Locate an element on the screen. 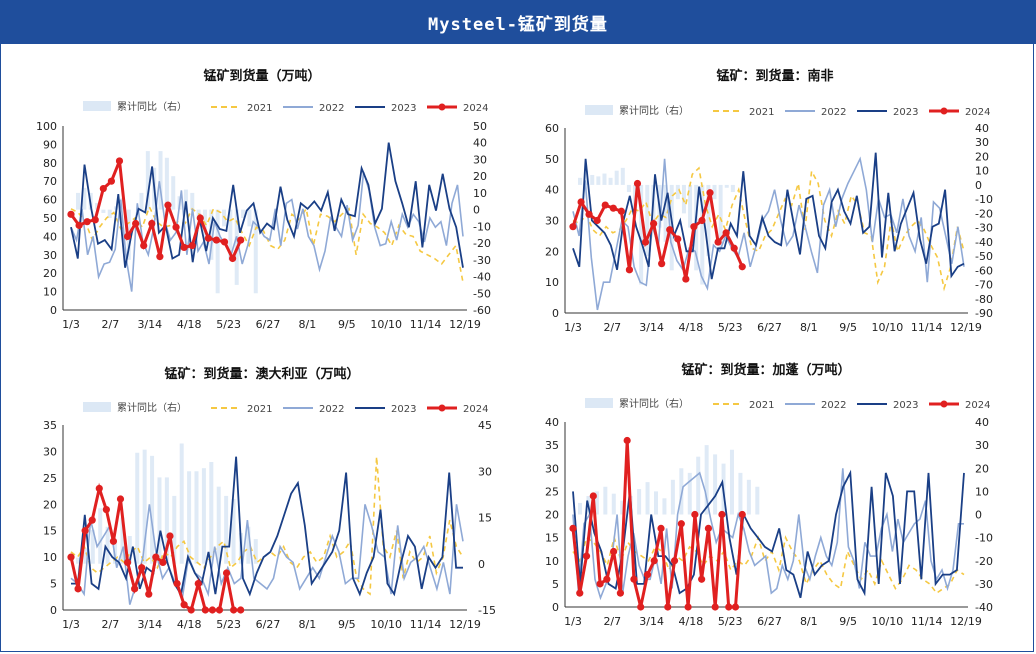 Image resolution: width=1036 pixels, height=654 pixels. y2-tick-label: 10 is located at coordinates (480, 193).